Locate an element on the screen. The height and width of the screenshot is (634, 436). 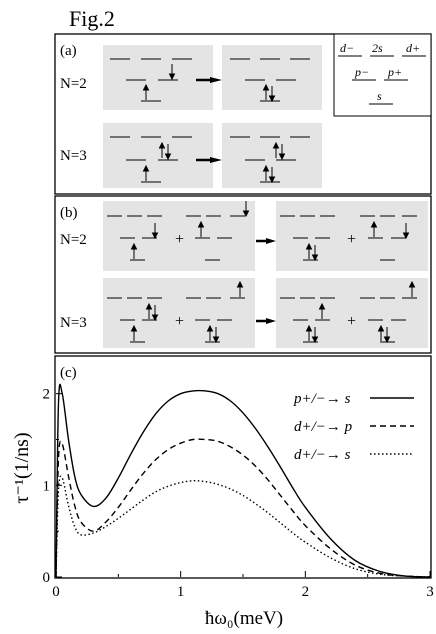
panel-b-n2-final-box is located at coordinates (352, 236).